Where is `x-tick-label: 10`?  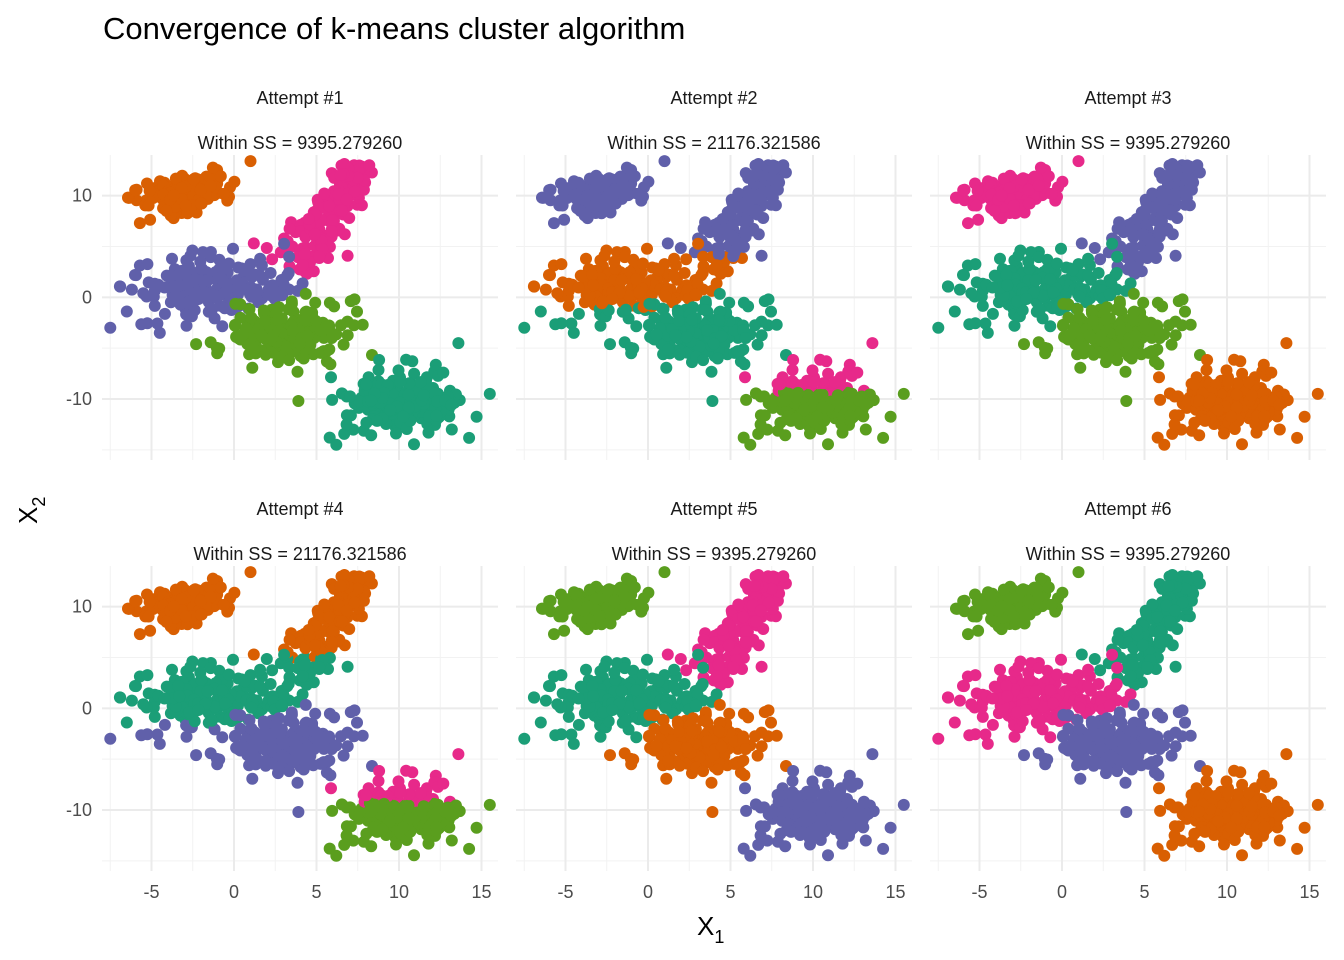 x-tick-label: 10 is located at coordinates (813, 892).